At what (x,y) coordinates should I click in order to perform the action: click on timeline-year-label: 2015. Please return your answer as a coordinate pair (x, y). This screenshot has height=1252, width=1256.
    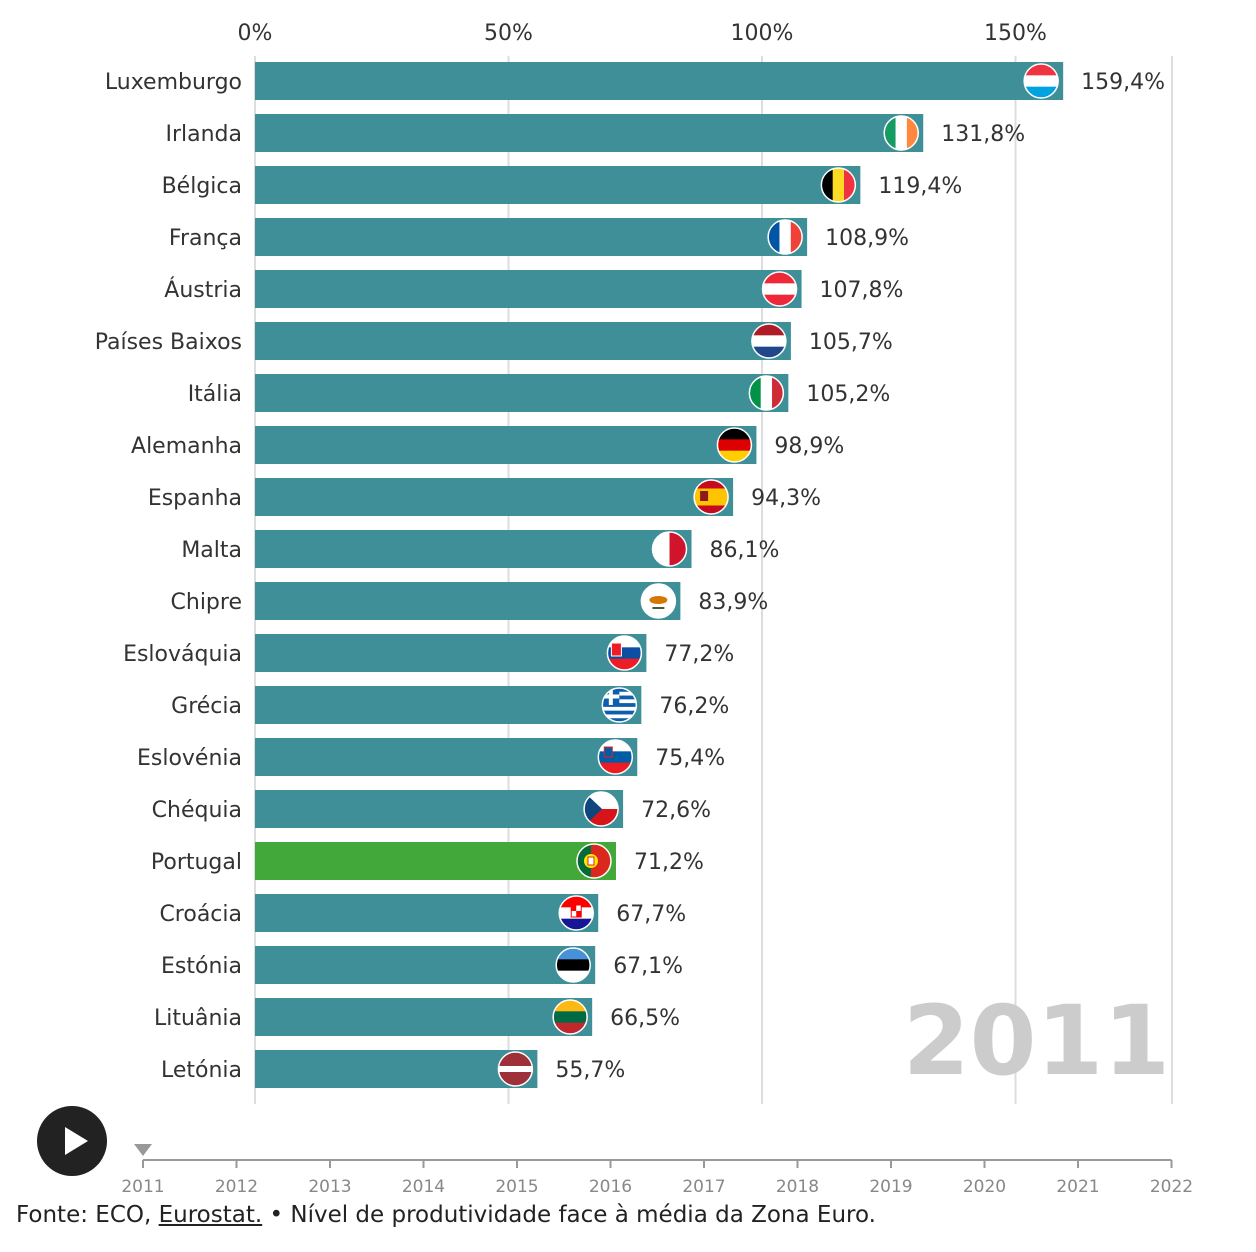
    Looking at the image, I should click on (516, 1187).